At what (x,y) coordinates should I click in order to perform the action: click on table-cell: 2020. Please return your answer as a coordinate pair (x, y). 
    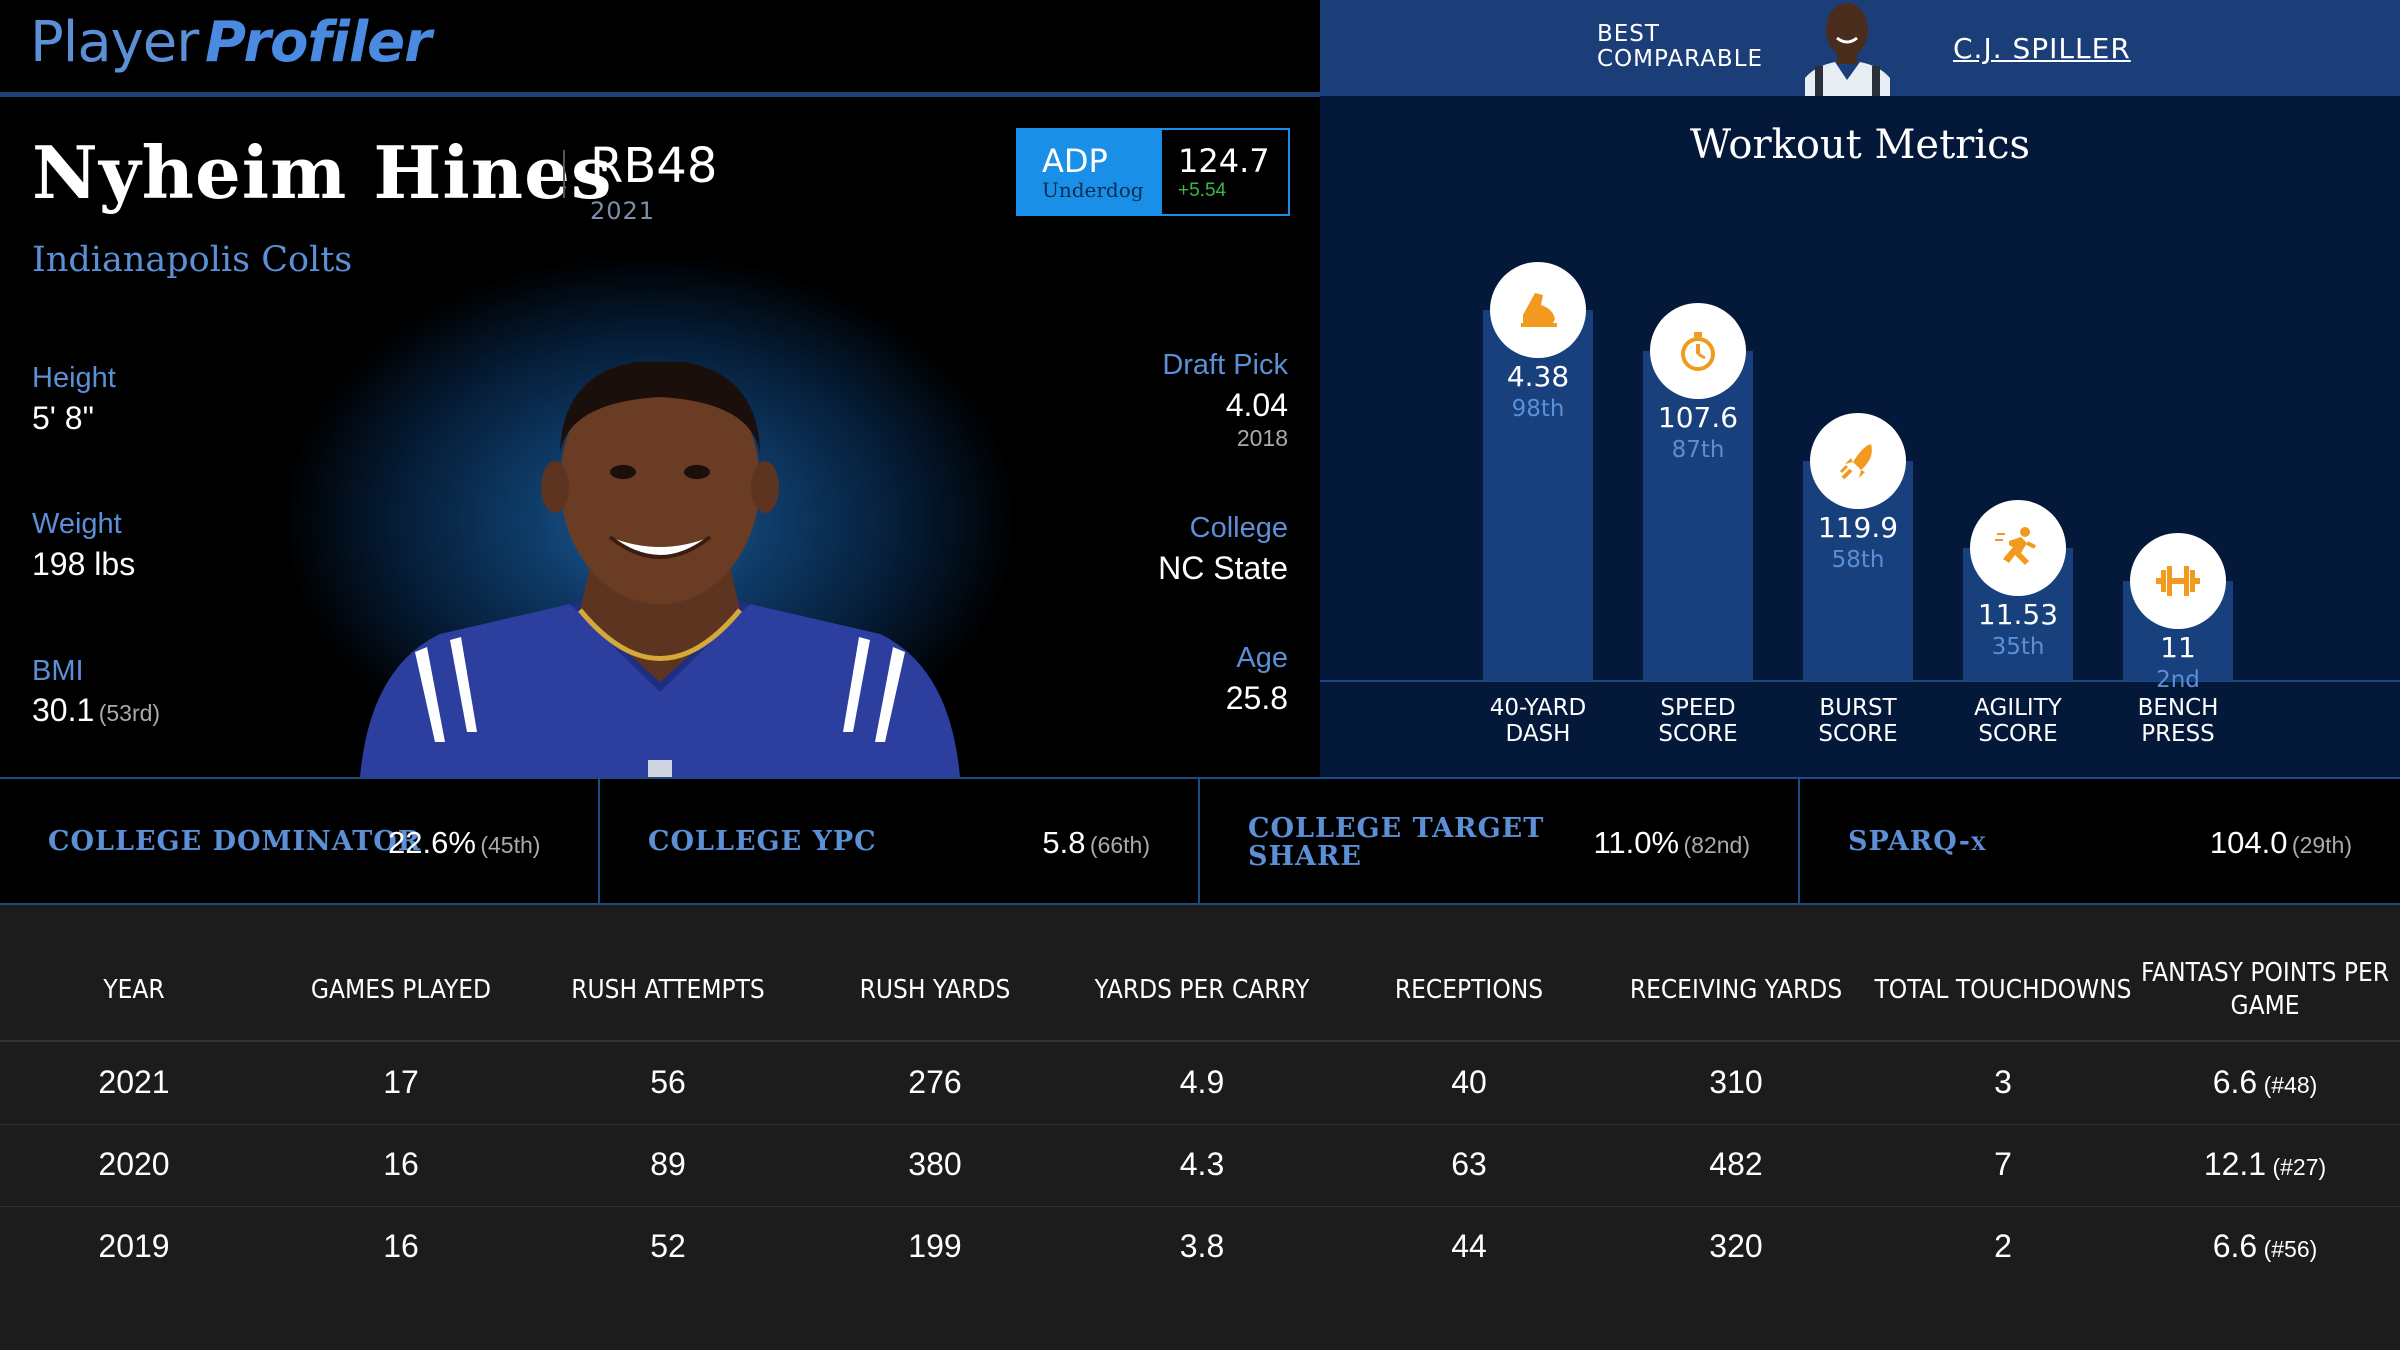
    Looking at the image, I should click on (134, 1164).